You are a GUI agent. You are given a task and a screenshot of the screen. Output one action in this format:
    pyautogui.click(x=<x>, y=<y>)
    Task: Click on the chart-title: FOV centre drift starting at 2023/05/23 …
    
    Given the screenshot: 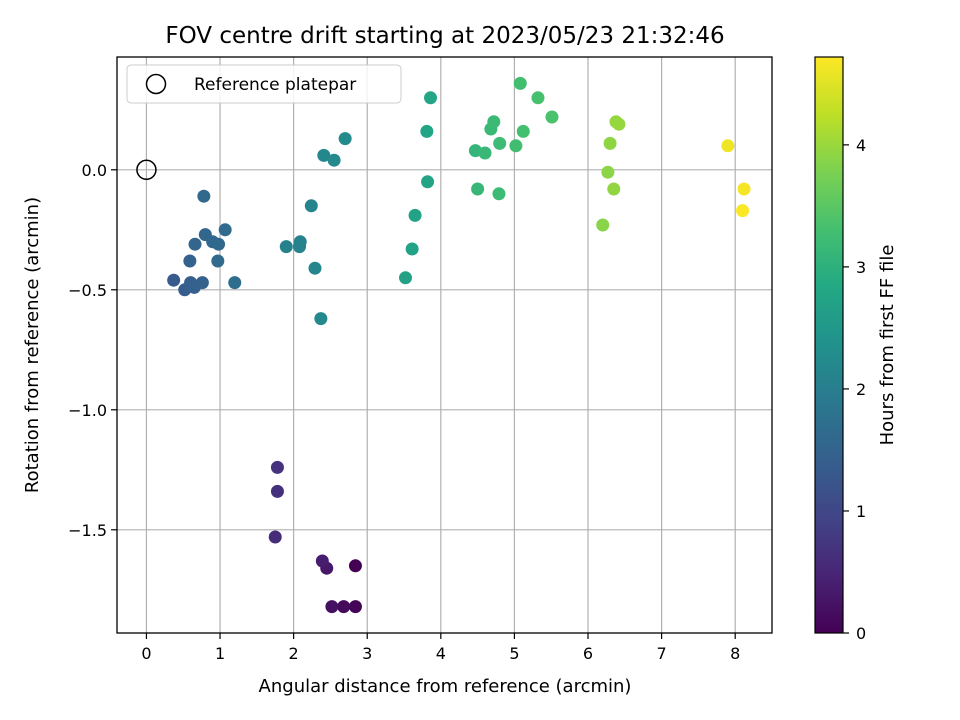 What is the action you would take?
    pyautogui.click(x=444, y=36)
    